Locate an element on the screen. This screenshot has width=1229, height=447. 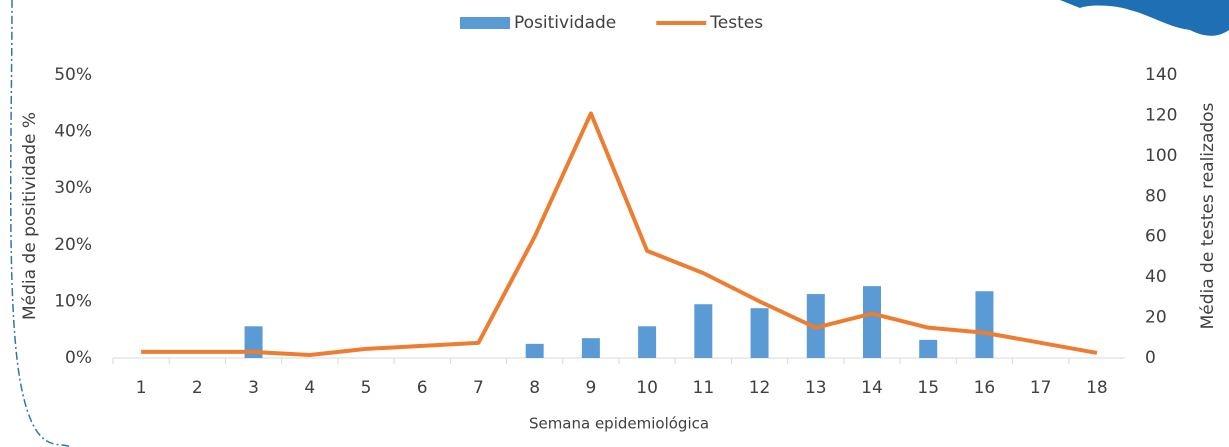
x-tick-label: 3 is located at coordinates (253, 388).